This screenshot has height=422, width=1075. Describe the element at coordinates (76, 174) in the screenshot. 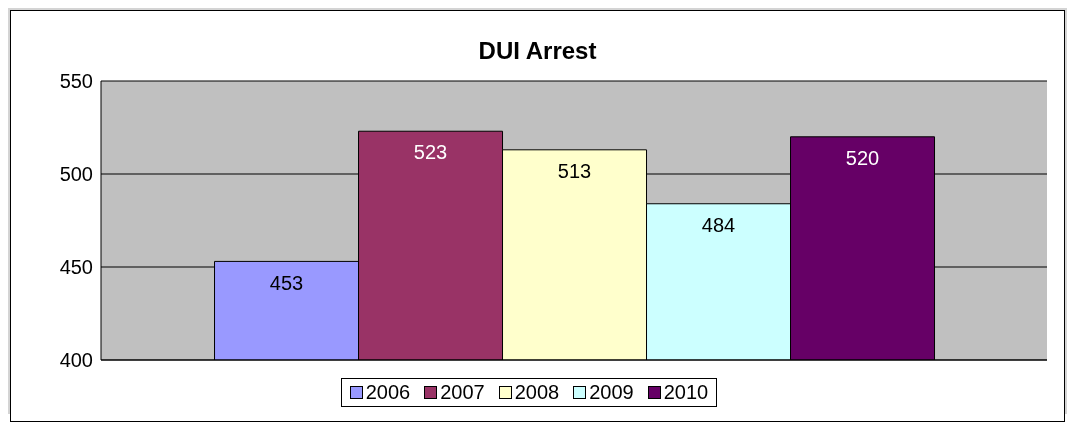

I see `y-tick-label: 500` at that location.